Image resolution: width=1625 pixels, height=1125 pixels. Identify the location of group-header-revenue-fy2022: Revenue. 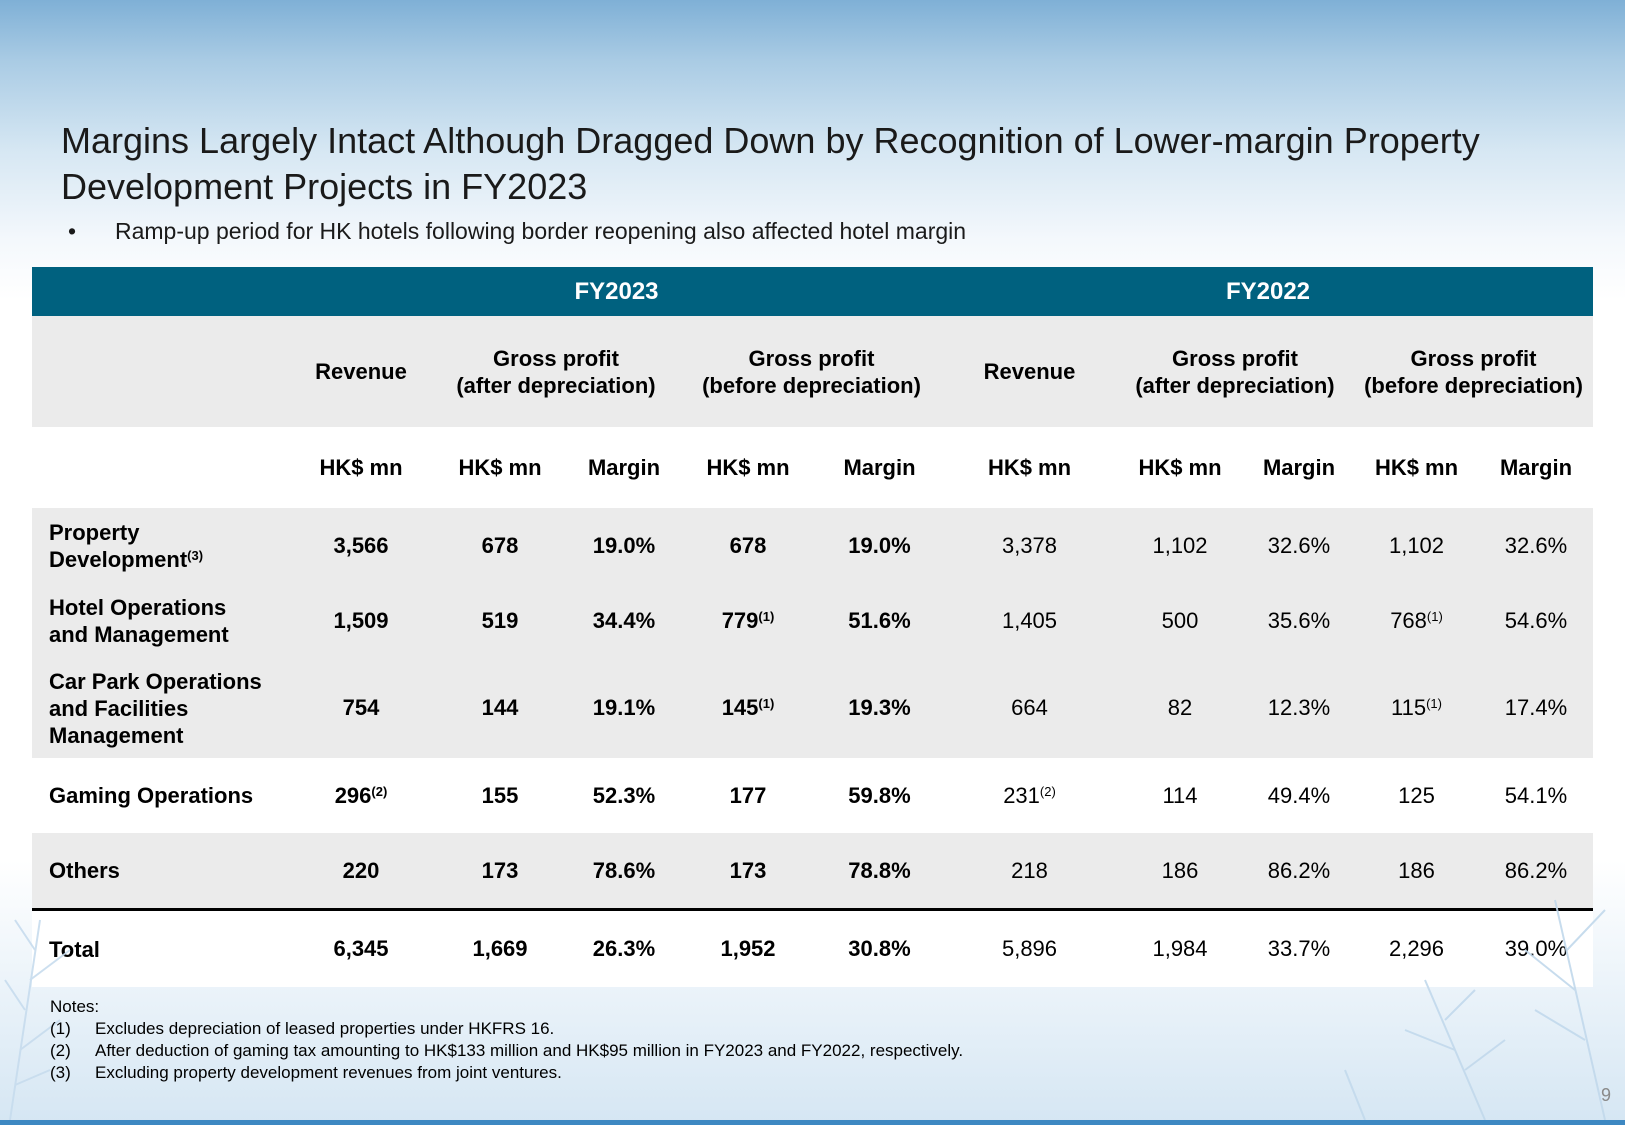
(1029, 371).